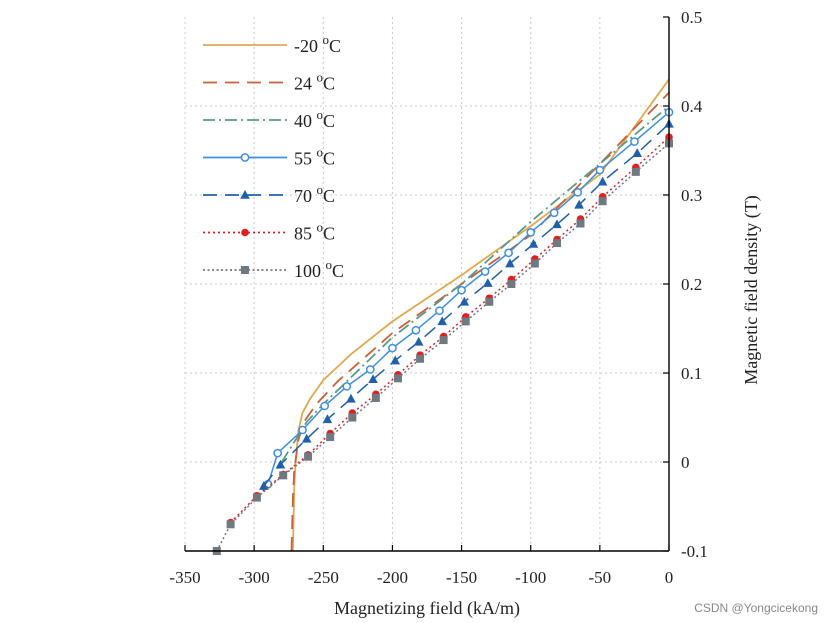 The height and width of the screenshot is (623, 832). I want to click on y-tick-label: -0.1, so click(694, 551).